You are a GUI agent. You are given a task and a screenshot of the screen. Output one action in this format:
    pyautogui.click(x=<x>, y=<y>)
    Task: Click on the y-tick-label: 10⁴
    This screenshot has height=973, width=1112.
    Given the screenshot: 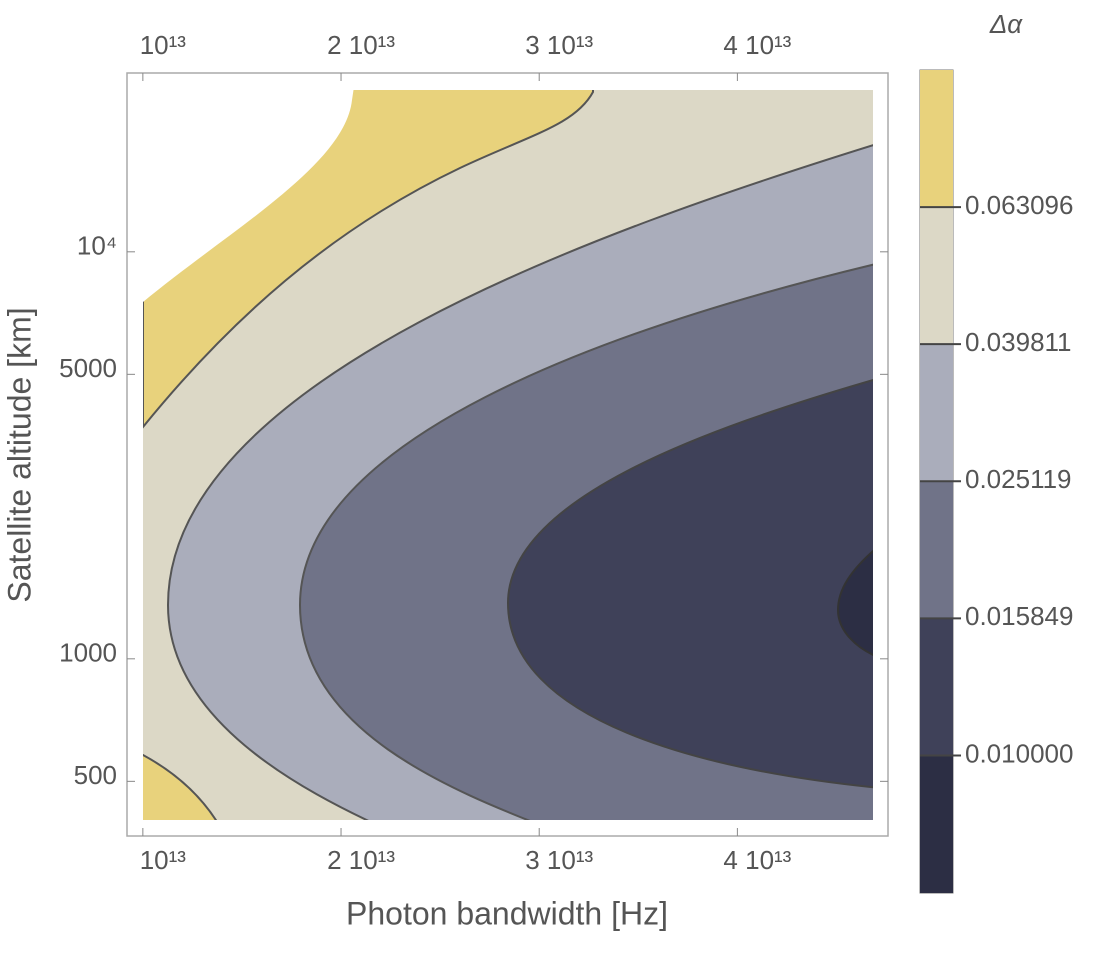 What is the action you would take?
    pyautogui.click(x=97, y=246)
    